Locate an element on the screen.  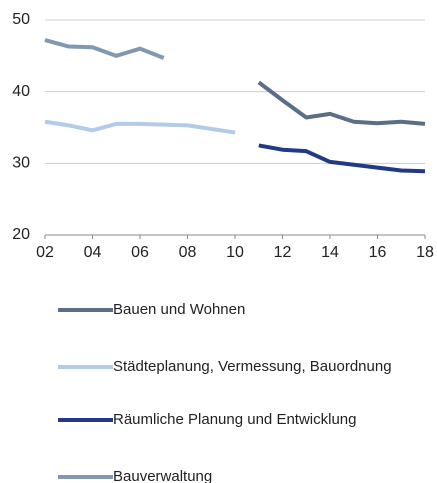
x-tick-label: 02 is located at coordinates (45, 252).